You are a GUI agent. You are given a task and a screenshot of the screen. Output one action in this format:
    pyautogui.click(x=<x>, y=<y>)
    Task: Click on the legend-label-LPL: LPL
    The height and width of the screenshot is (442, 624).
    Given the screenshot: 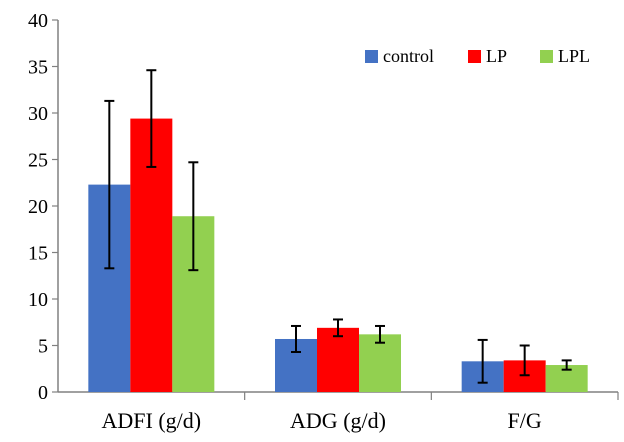 What is the action you would take?
    pyautogui.click(x=574, y=56)
    